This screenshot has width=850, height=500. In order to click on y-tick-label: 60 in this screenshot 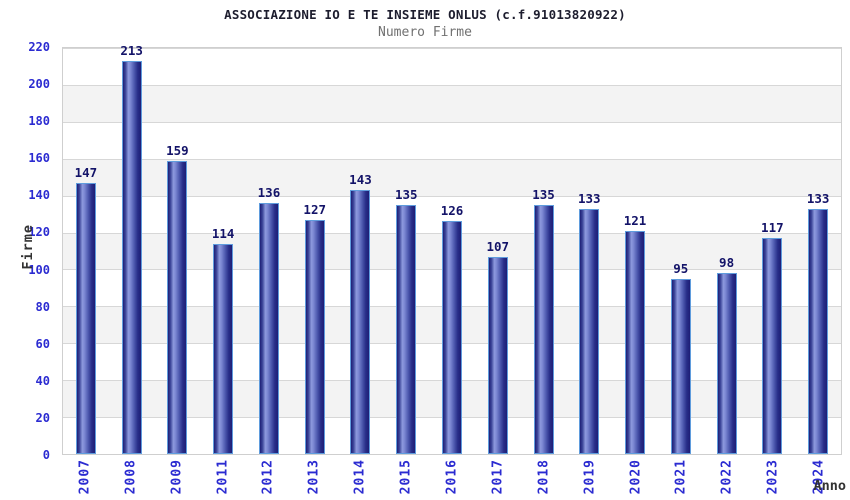, I will do `click(42, 343)`.